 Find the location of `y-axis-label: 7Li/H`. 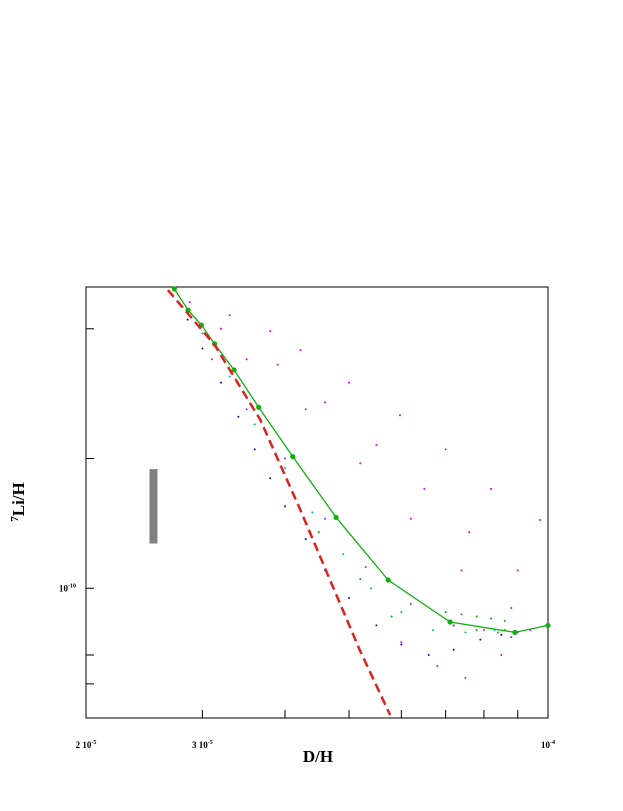

y-axis-label: 7Li/H is located at coordinates (18, 502).